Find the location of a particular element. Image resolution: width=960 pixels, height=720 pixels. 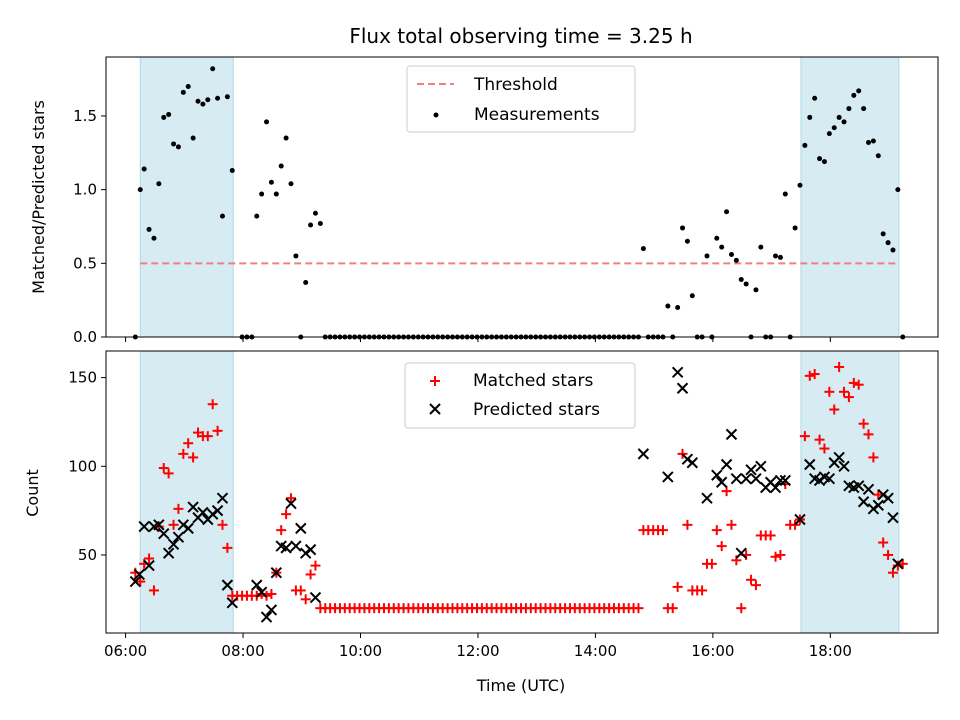

bottom-y-ticks: 50 100 150 is located at coordinates (87, 466).